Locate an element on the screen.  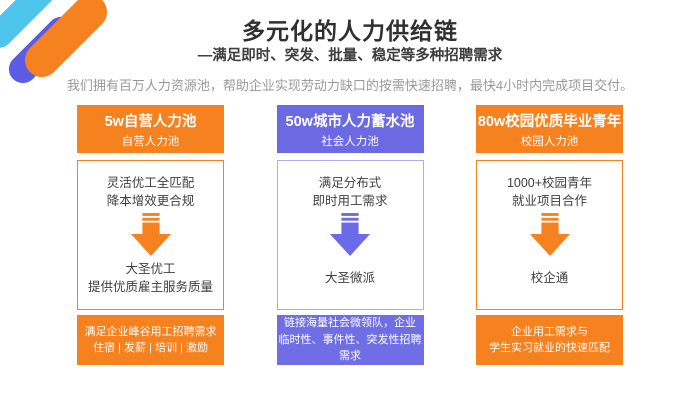
pool-subtitle: 社会人力池 is located at coordinates (350, 142).